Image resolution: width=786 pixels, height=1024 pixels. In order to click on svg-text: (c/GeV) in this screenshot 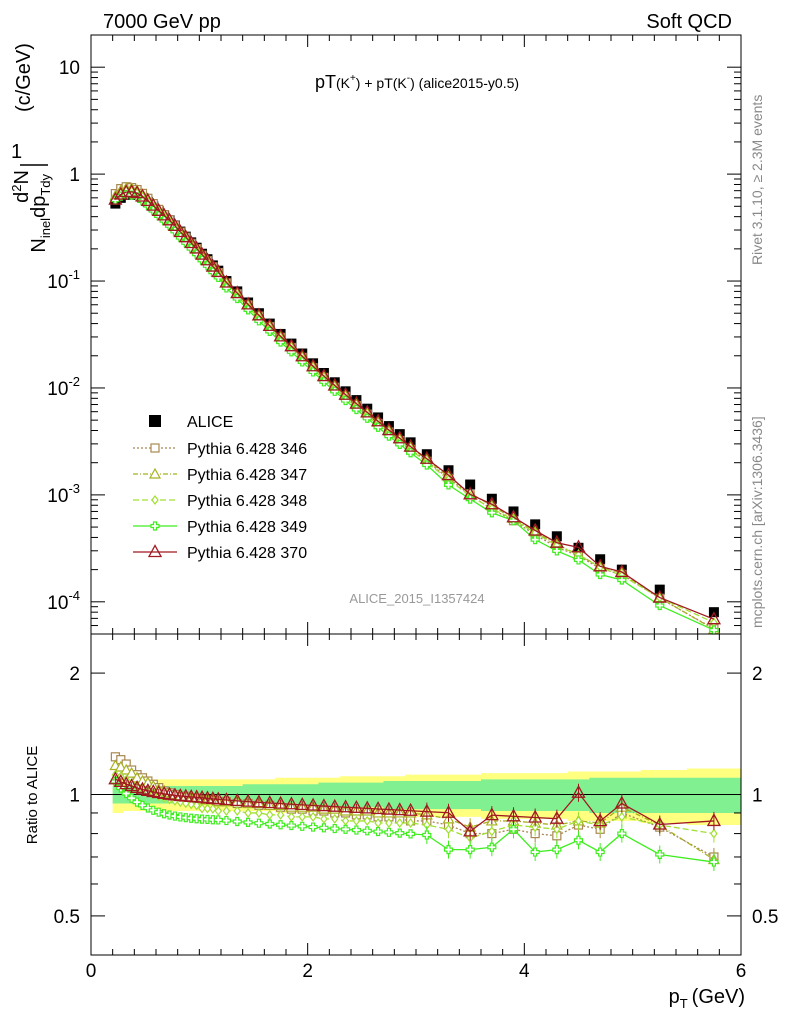, I will do `click(24, 77)`.